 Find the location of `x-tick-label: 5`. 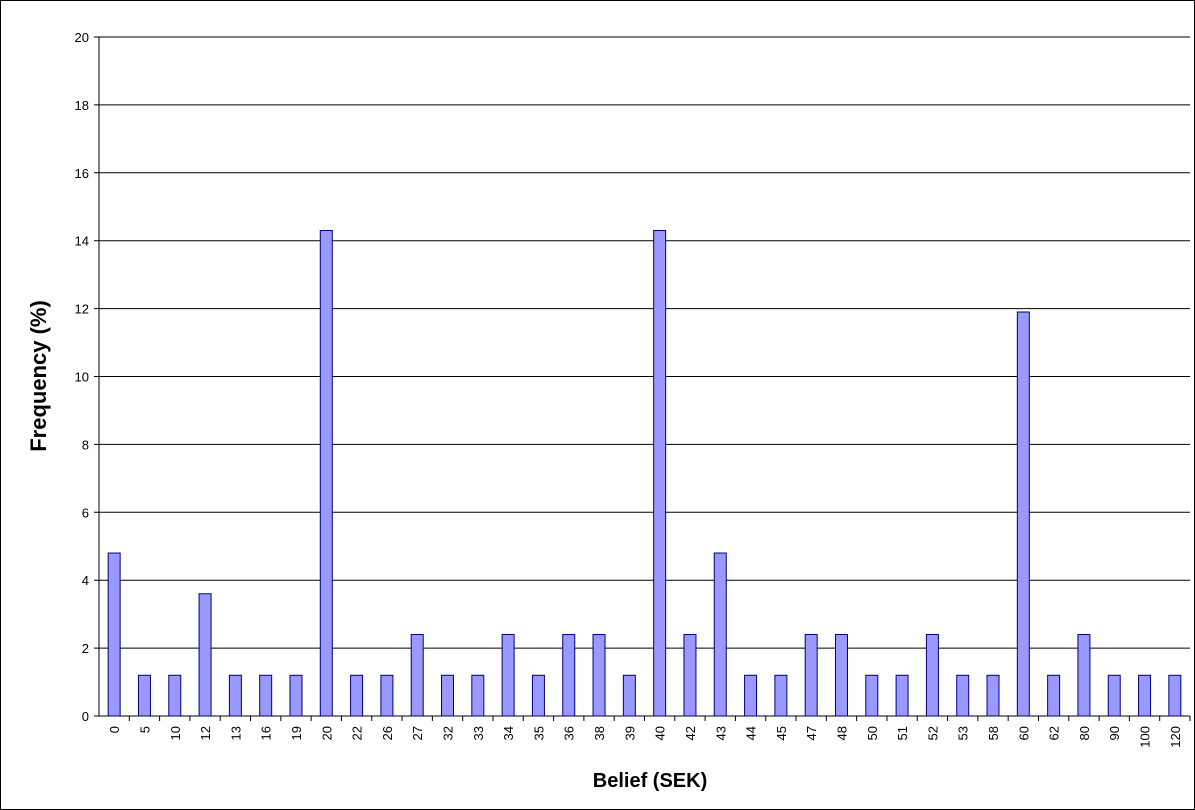

x-tick-label: 5 is located at coordinates (144, 729).